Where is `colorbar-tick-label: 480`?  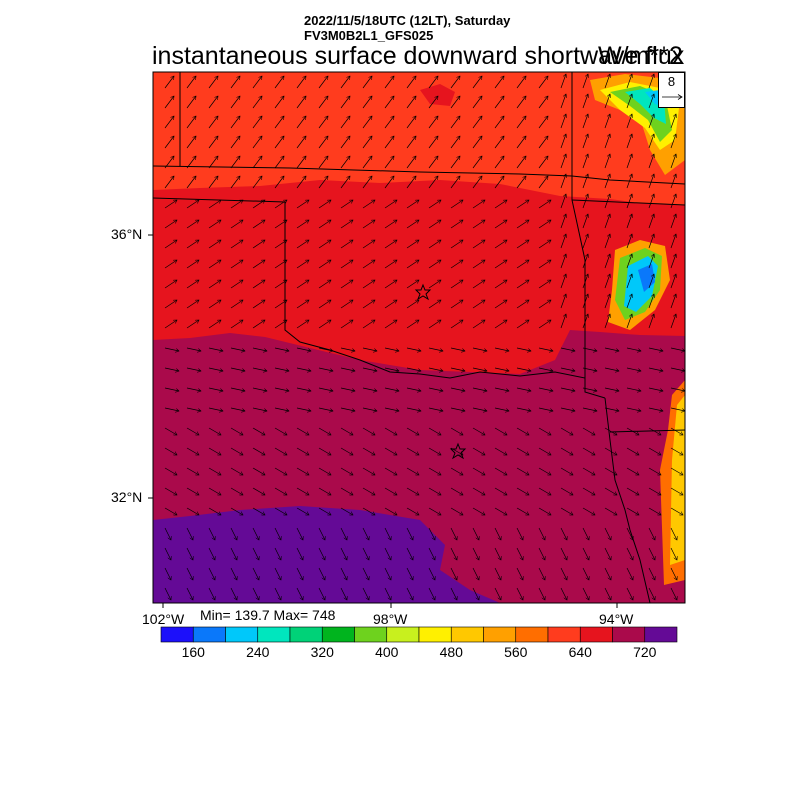 colorbar-tick-label: 480 is located at coordinates (451, 652).